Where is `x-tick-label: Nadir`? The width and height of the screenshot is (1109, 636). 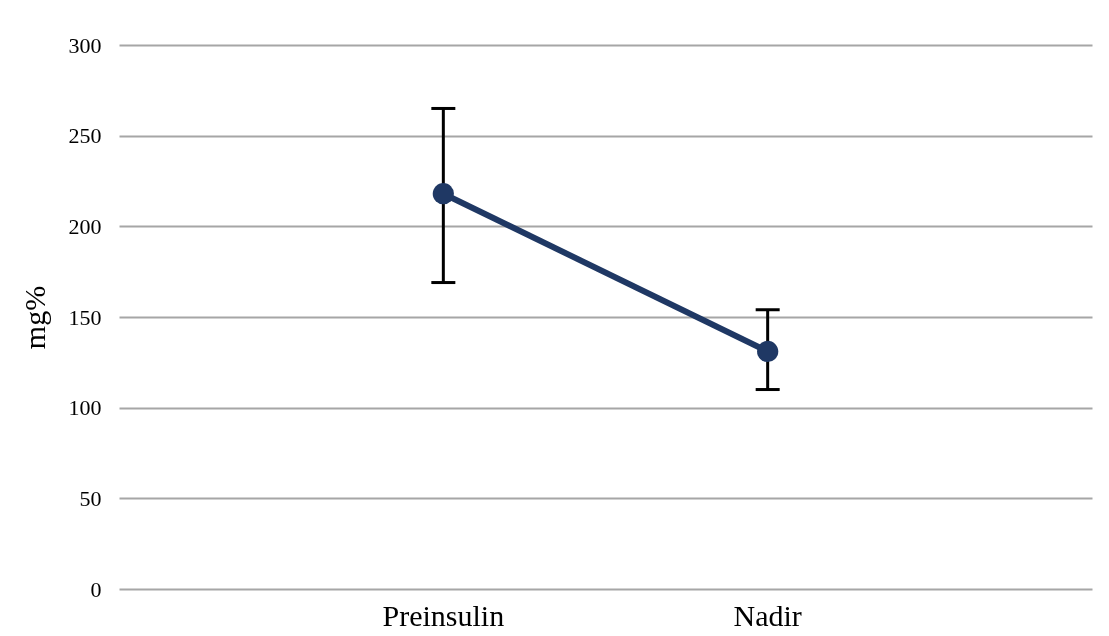 x-tick-label: Nadir is located at coordinates (767, 615).